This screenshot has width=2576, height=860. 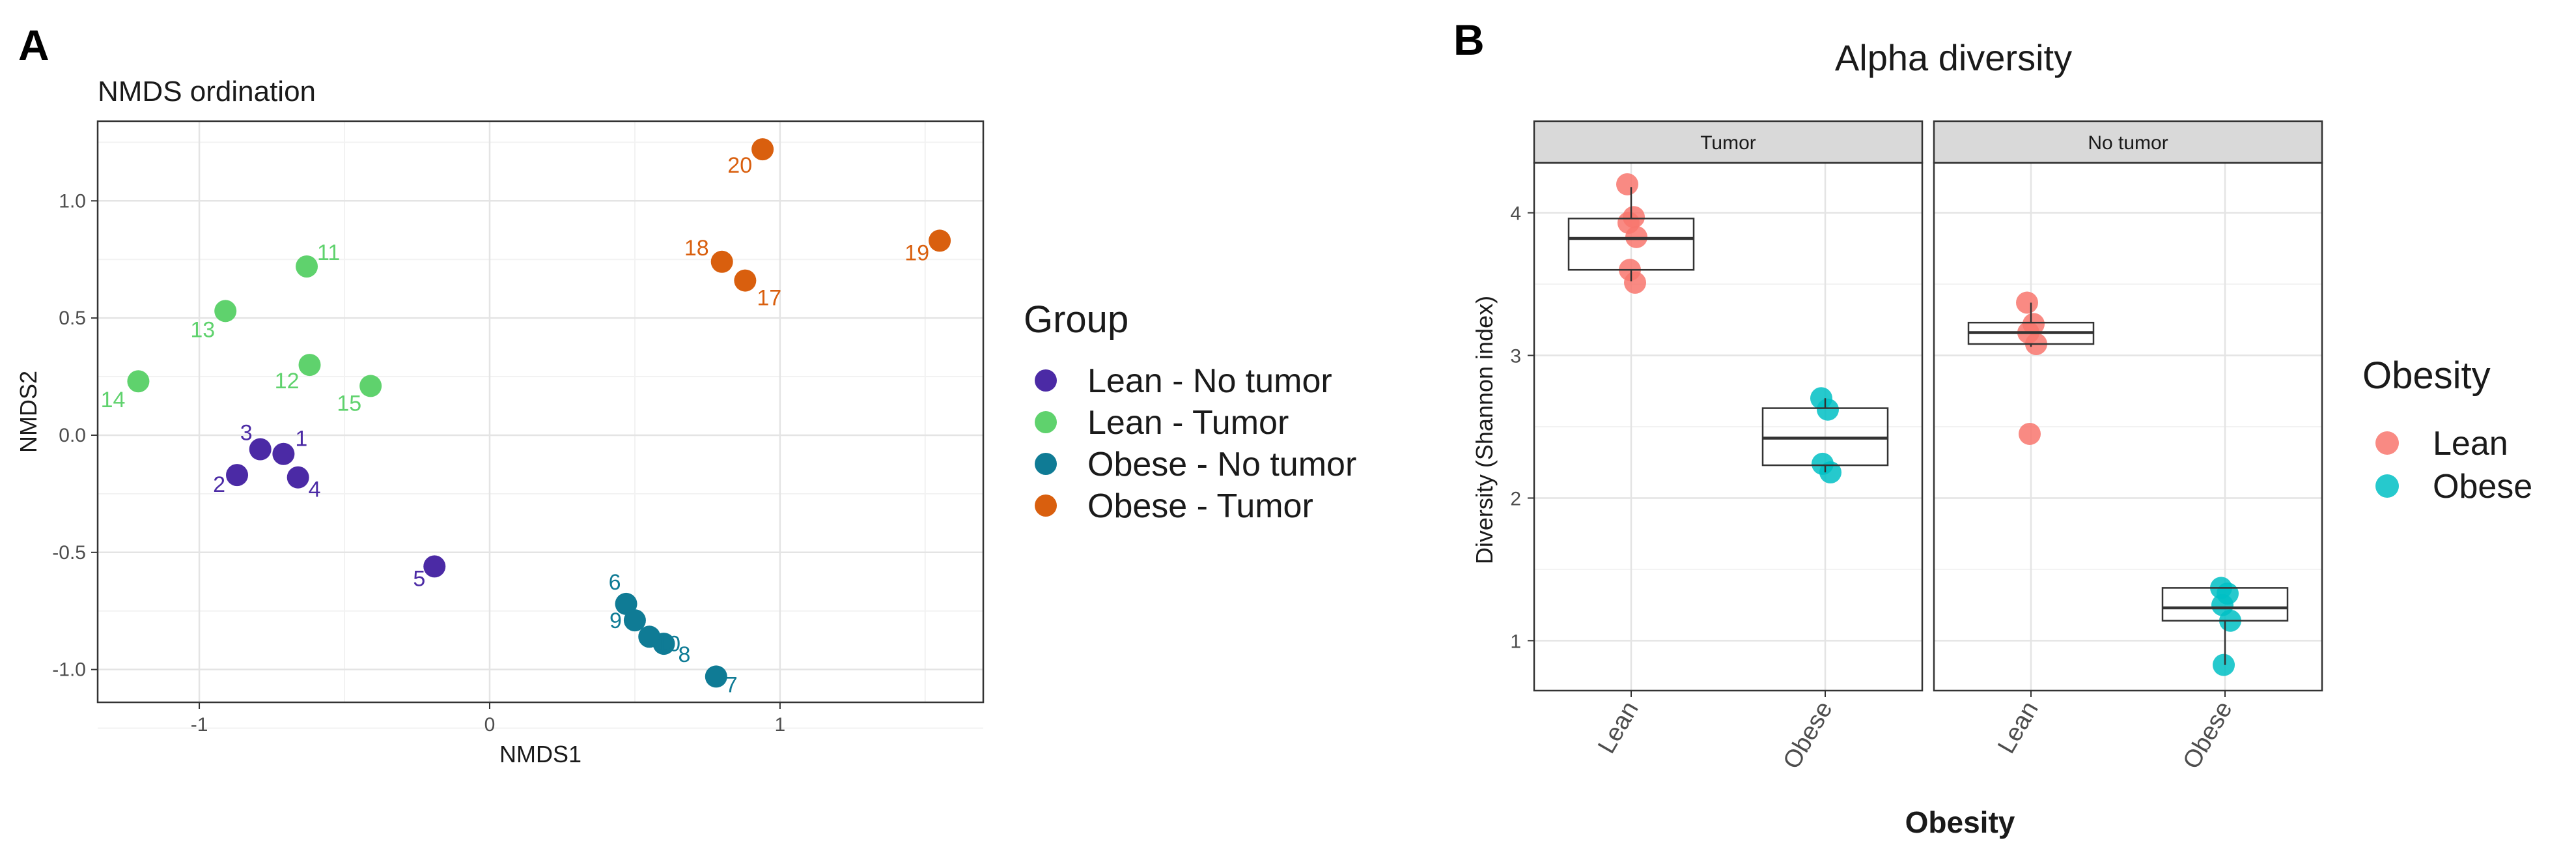 What do you see at coordinates (1222, 464) in the screenshot?
I see `nmds-legend-label: Obese - No tumor` at bounding box center [1222, 464].